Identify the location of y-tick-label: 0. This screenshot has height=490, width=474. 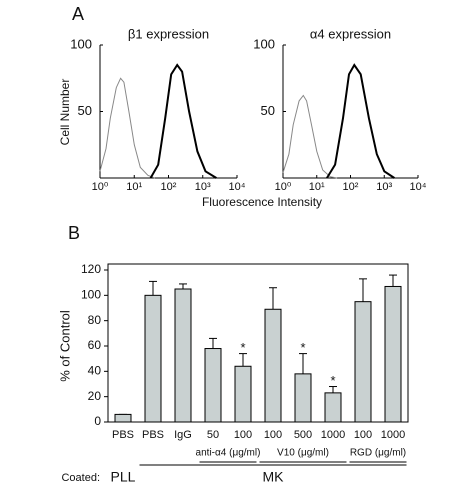
(97, 421).